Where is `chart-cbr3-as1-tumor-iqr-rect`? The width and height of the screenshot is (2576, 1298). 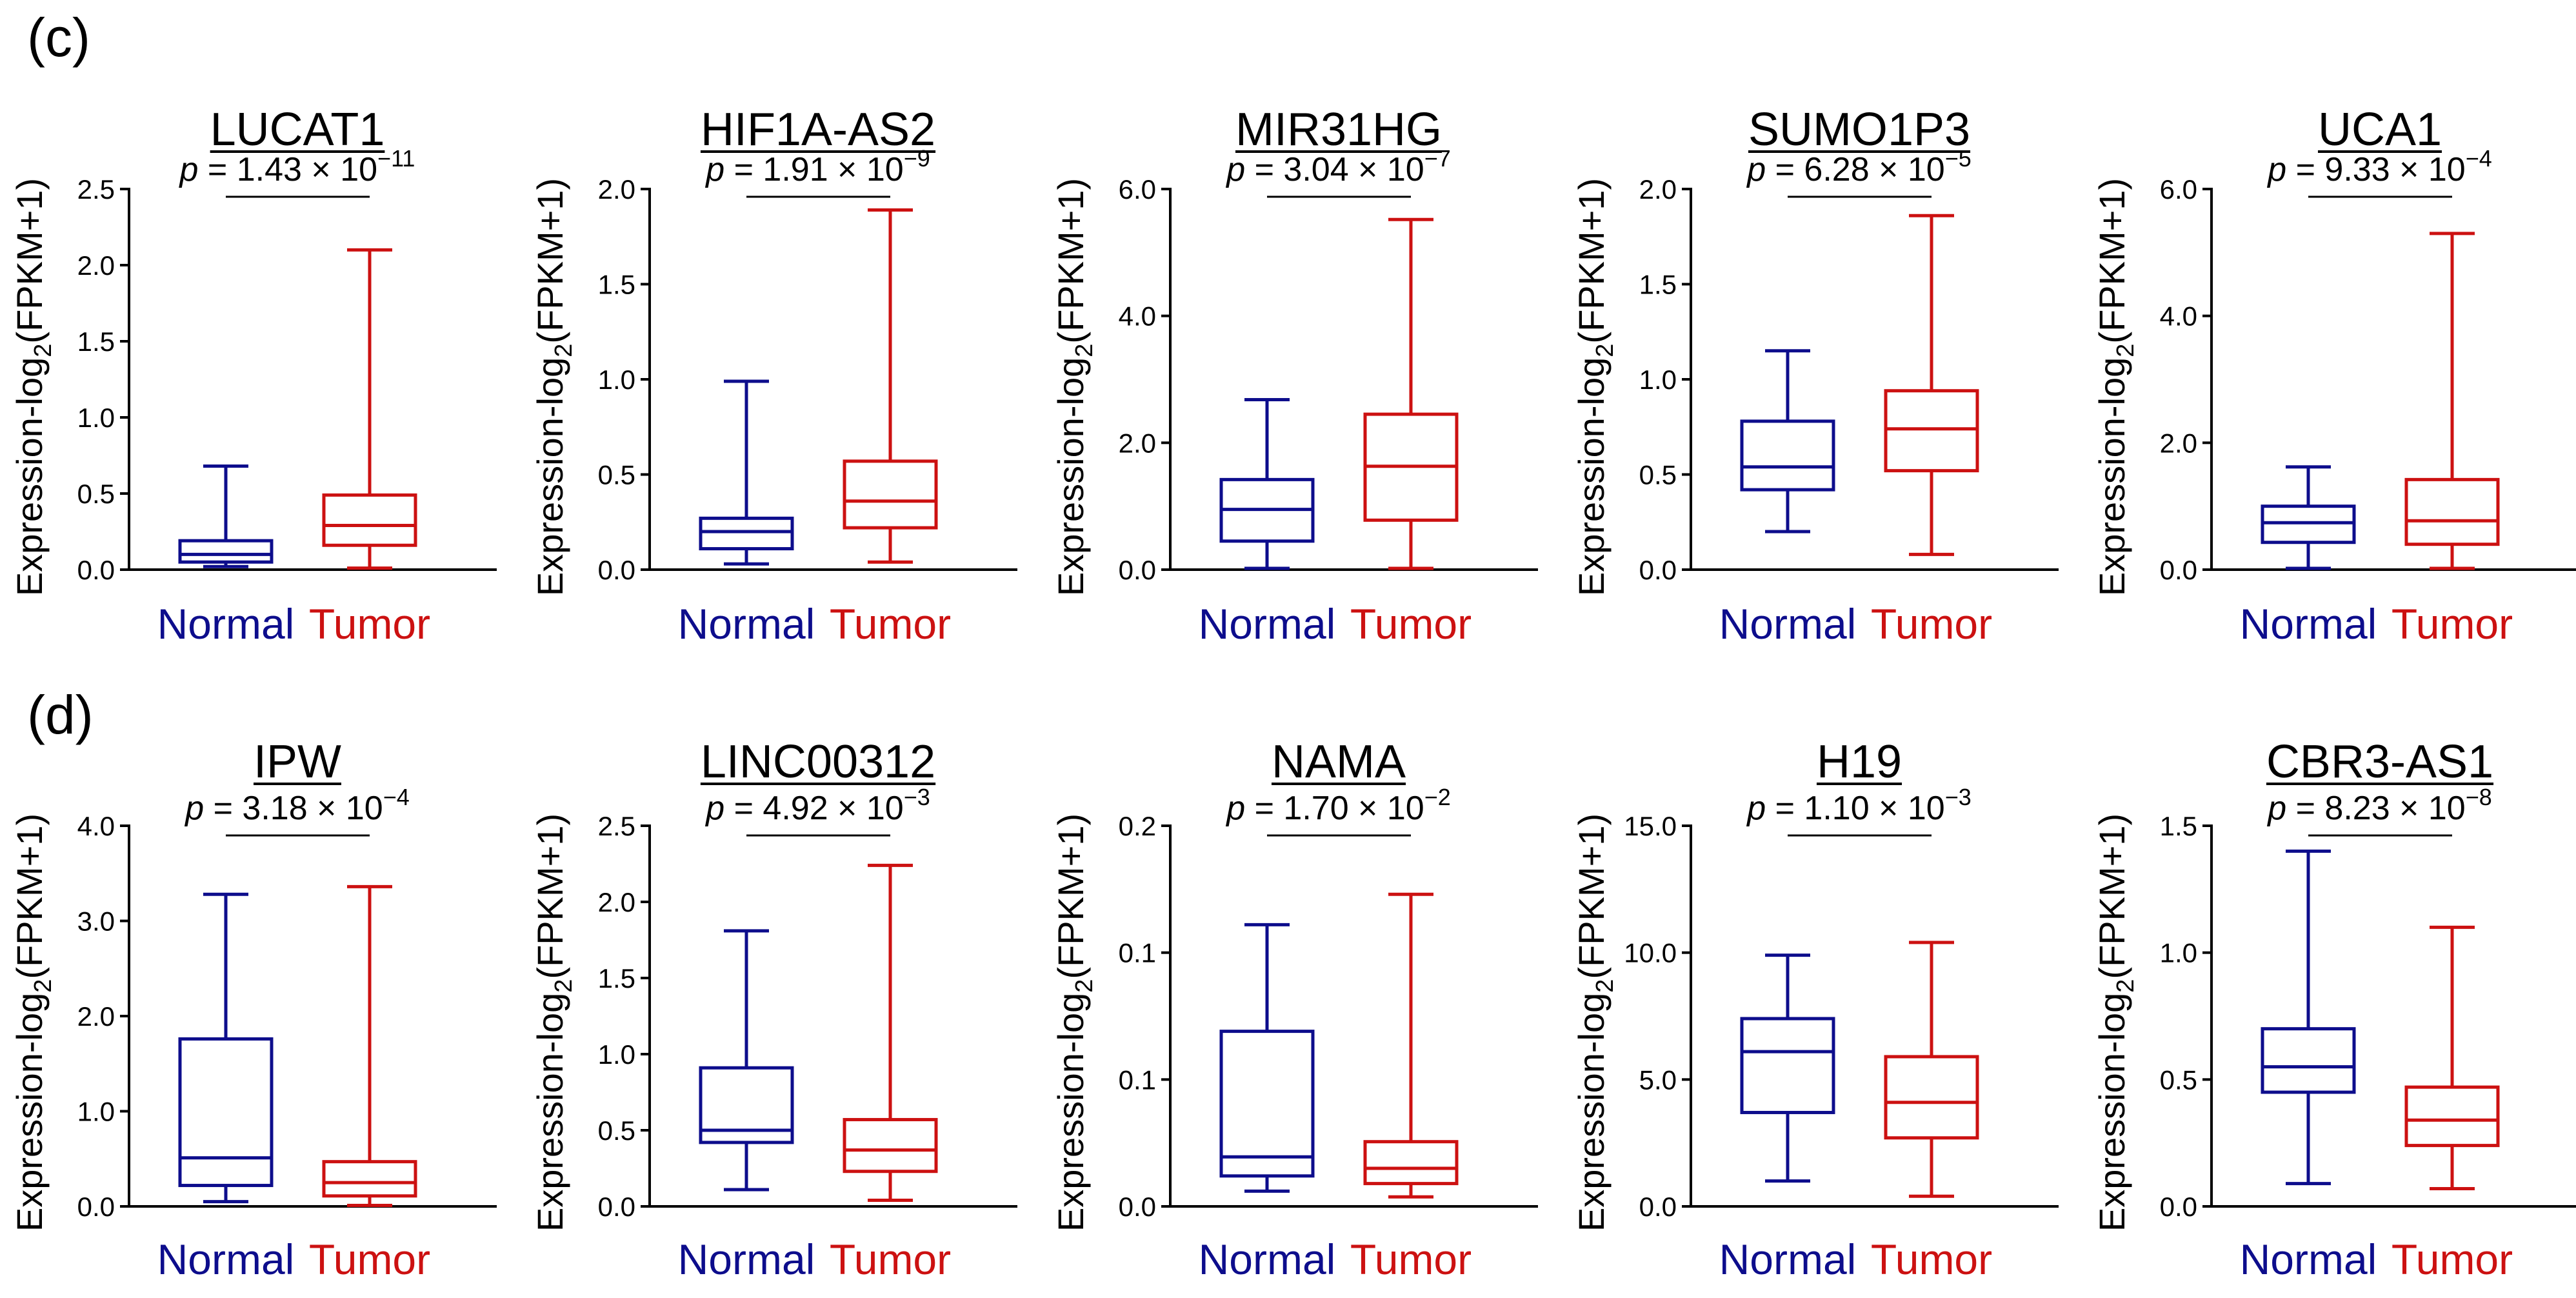
chart-cbr3-as1-tumor-iqr-rect is located at coordinates (2452, 1116).